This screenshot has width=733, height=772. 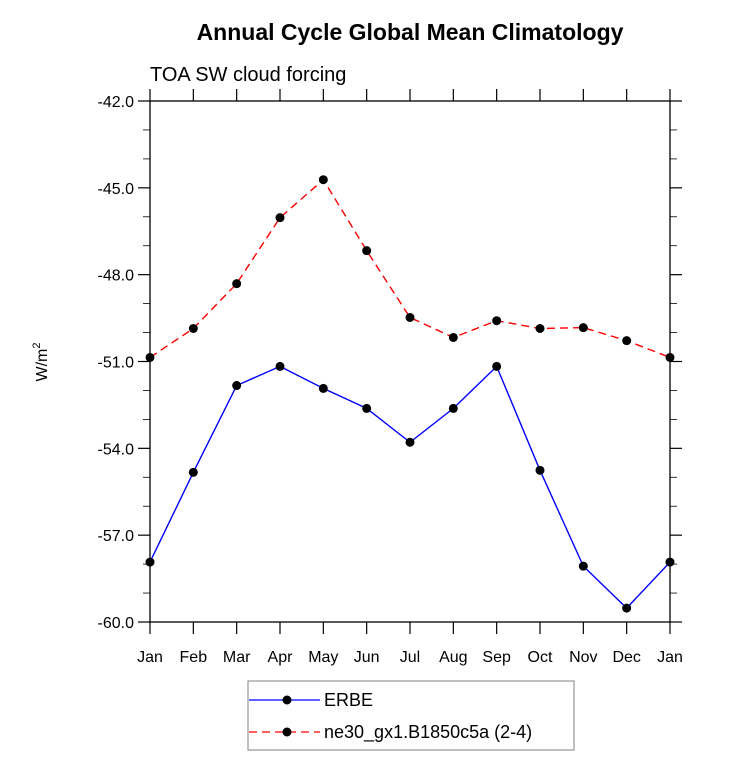 I want to click on x-tick-labels: Jan Feb Mar Apr May Jun Jul Aug Sep Oct Nov Dec Jan, so click(x=410, y=657).